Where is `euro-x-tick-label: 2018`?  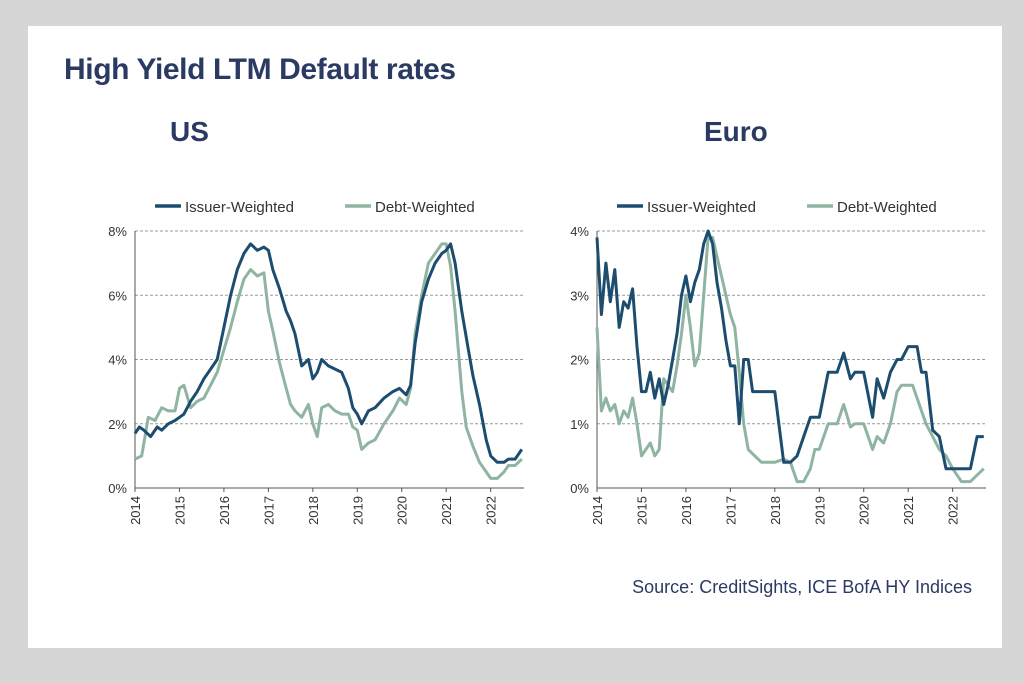
euro-x-tick-label: 2018 is located at coordinates (775, 510).